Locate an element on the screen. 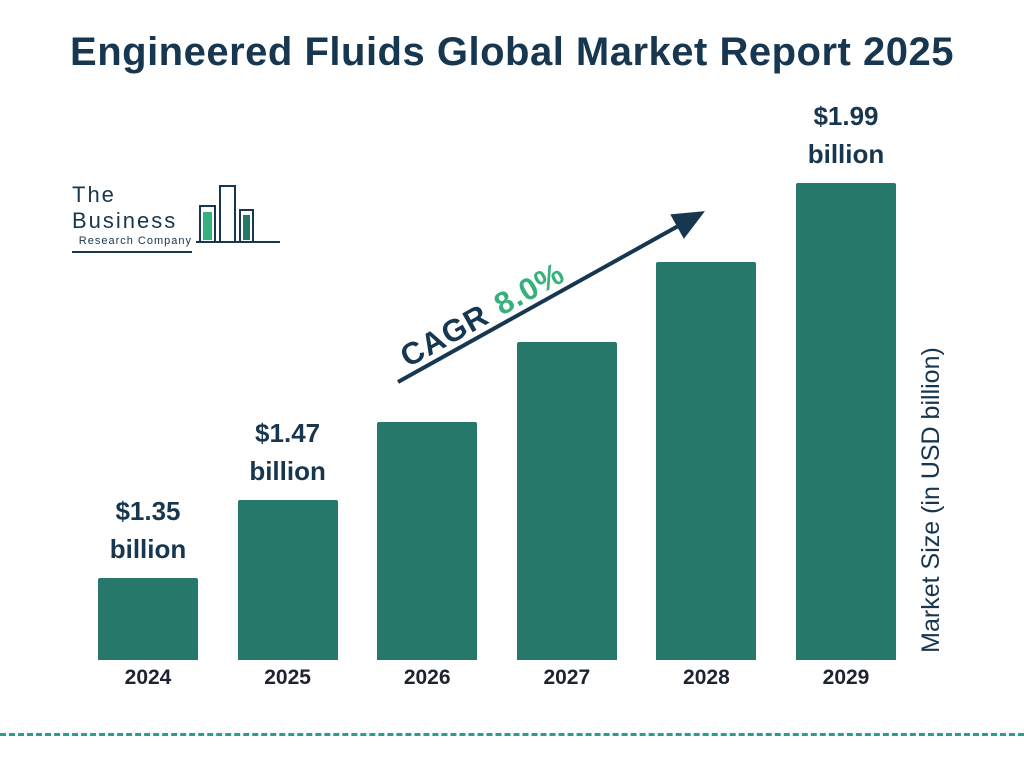 This screenshot has height=768, width=1024. x-axis-label-2024: 2024 is located at coordinates (148, 677).